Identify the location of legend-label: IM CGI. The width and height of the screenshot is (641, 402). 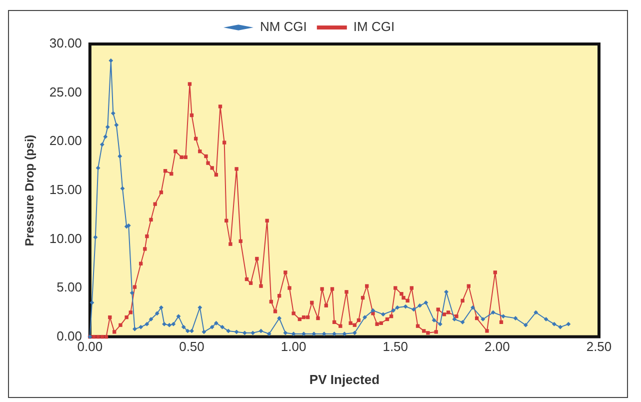
(374, 26).